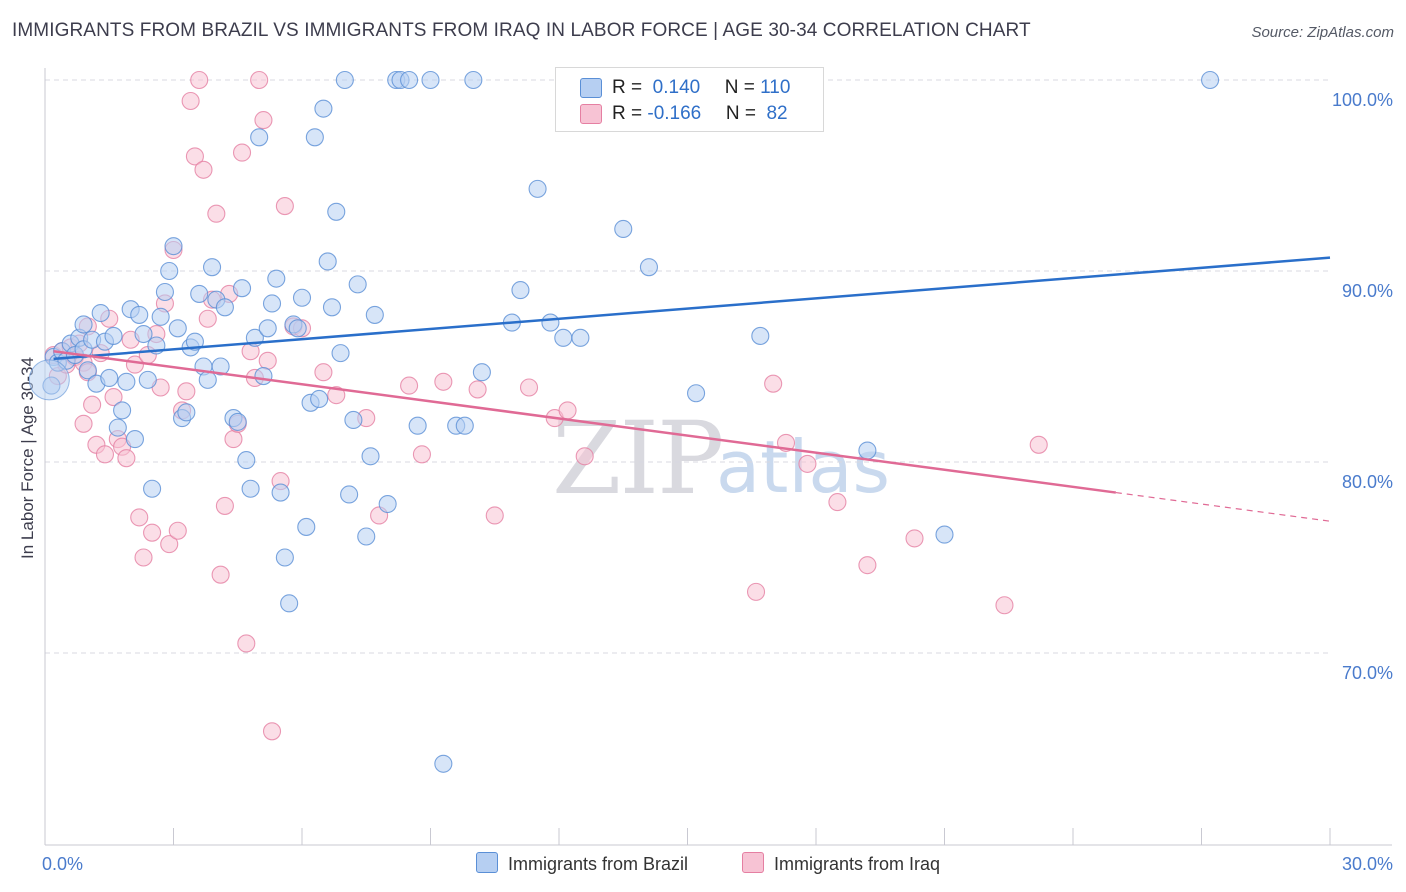  What do you see at coordinates (598, 864) in the screenshot?
I see `legend-label-brazil: Immigrants from Brazil` at bounding box center [598, 864].